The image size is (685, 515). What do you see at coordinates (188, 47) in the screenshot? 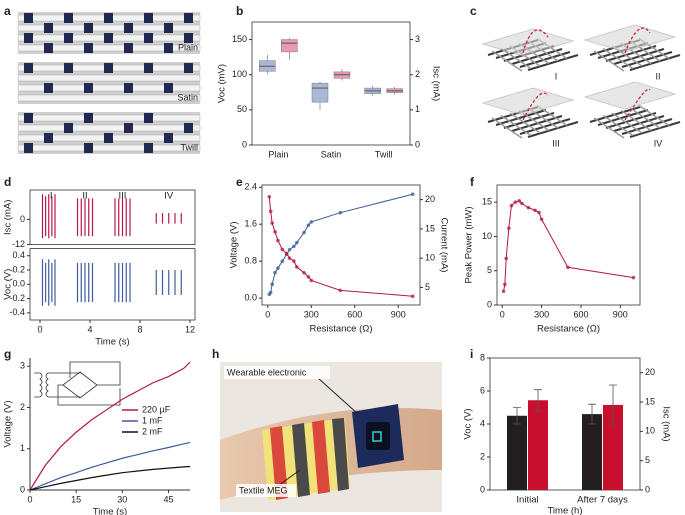
I see `weave-label: Plain` at bounding box center [188, 47].